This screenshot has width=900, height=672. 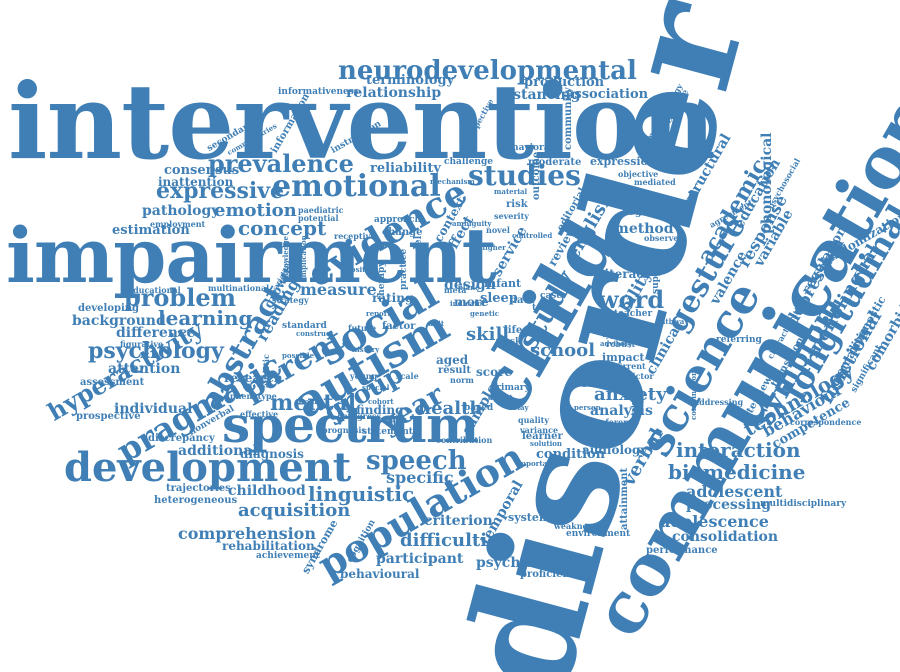 What do you see at coordinates (601, 384) in the screenshot?
I see `word-stutter: stutter` at bounding box center [601, 384].